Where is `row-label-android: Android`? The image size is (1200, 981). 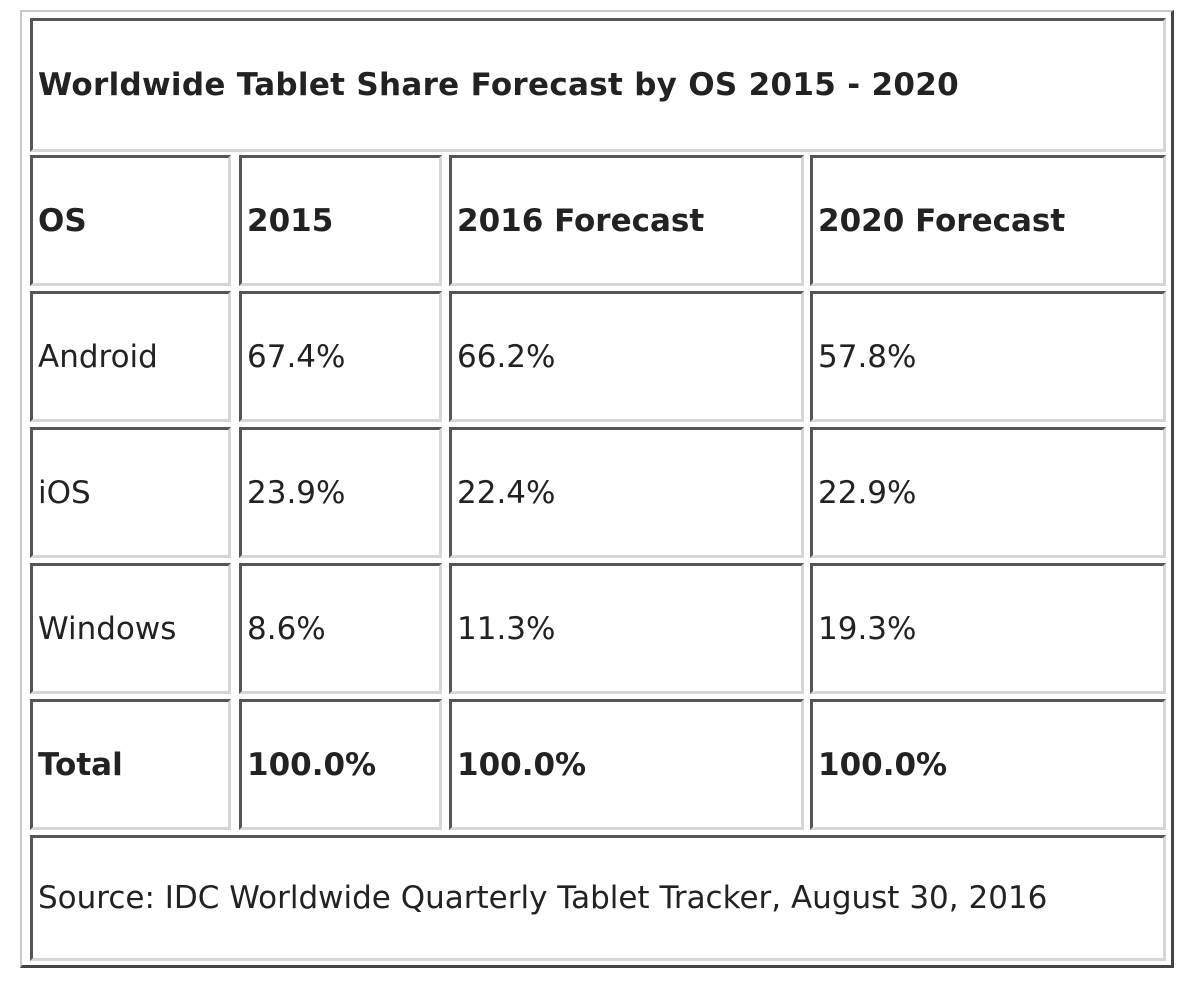
row-label-android: Android is located at coordinates (130, 356).